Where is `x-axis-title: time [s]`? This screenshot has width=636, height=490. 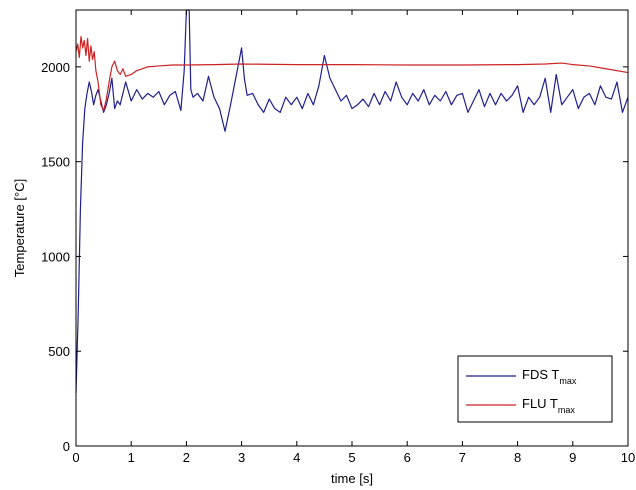 x-axis-title: time [s] is located at coordinates (352, 478).